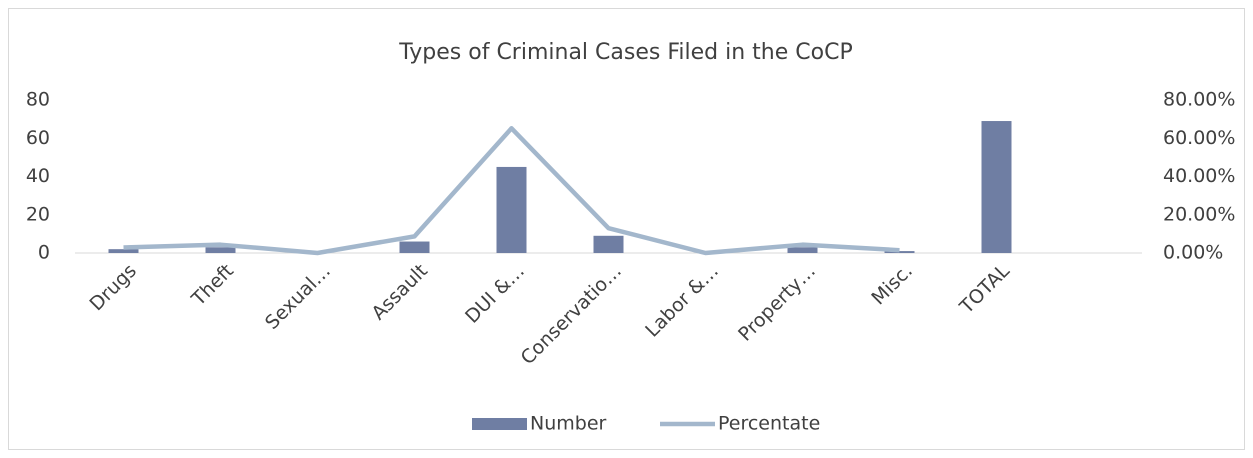 This screenshot has width=1253, height=458. What do you see at coordinates (38, 138) in the screenshot?
I see `y-tick-label: 60` at bounding box center [38, 138].